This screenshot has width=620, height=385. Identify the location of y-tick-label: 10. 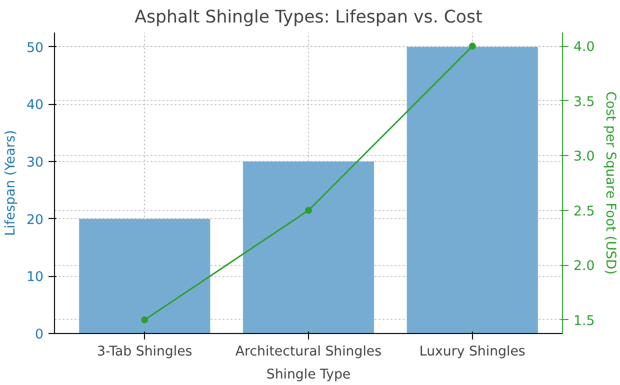
(35, 278).